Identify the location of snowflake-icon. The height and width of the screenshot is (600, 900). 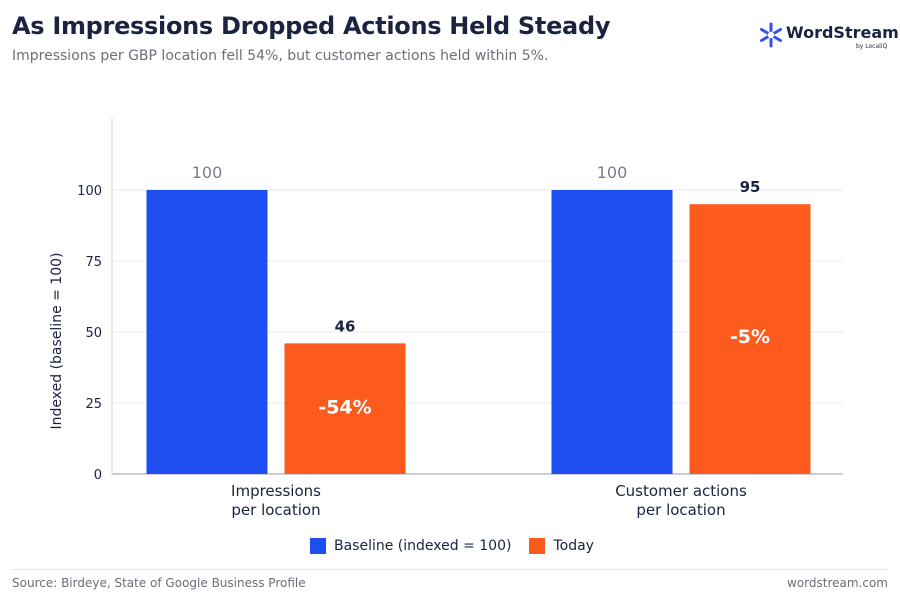
(771, 35).